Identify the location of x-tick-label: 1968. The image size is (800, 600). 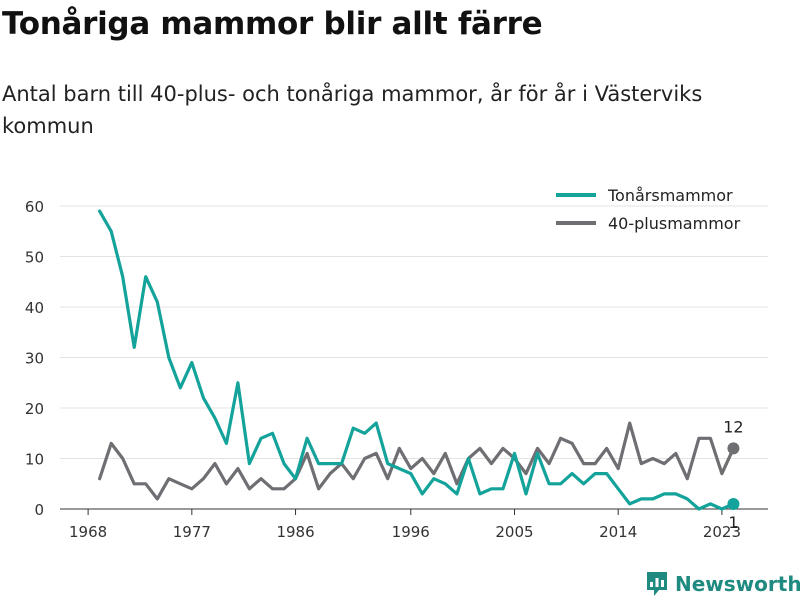
(88, 532).